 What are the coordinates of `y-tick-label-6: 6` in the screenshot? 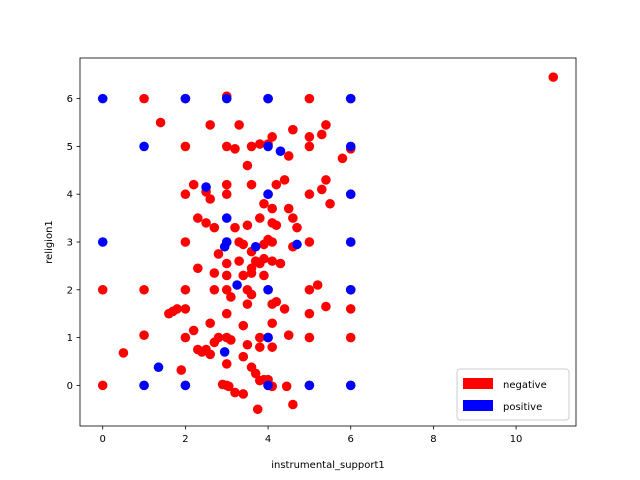 It's located at (70, 99).